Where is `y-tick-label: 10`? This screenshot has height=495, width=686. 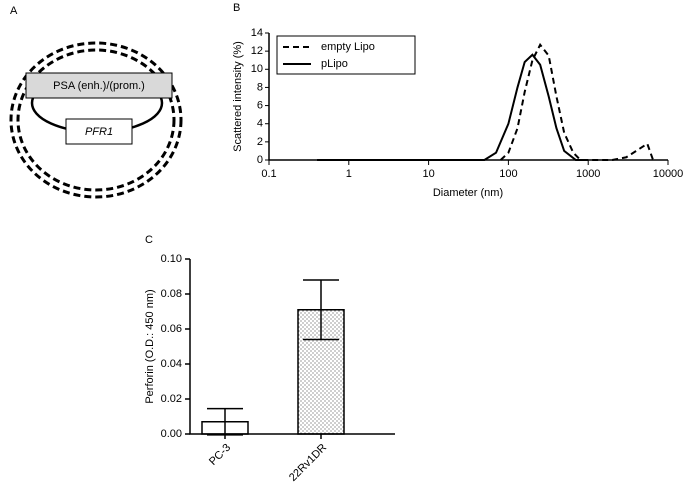
y-tick-label: 10 is located at coordinates (257, 69).